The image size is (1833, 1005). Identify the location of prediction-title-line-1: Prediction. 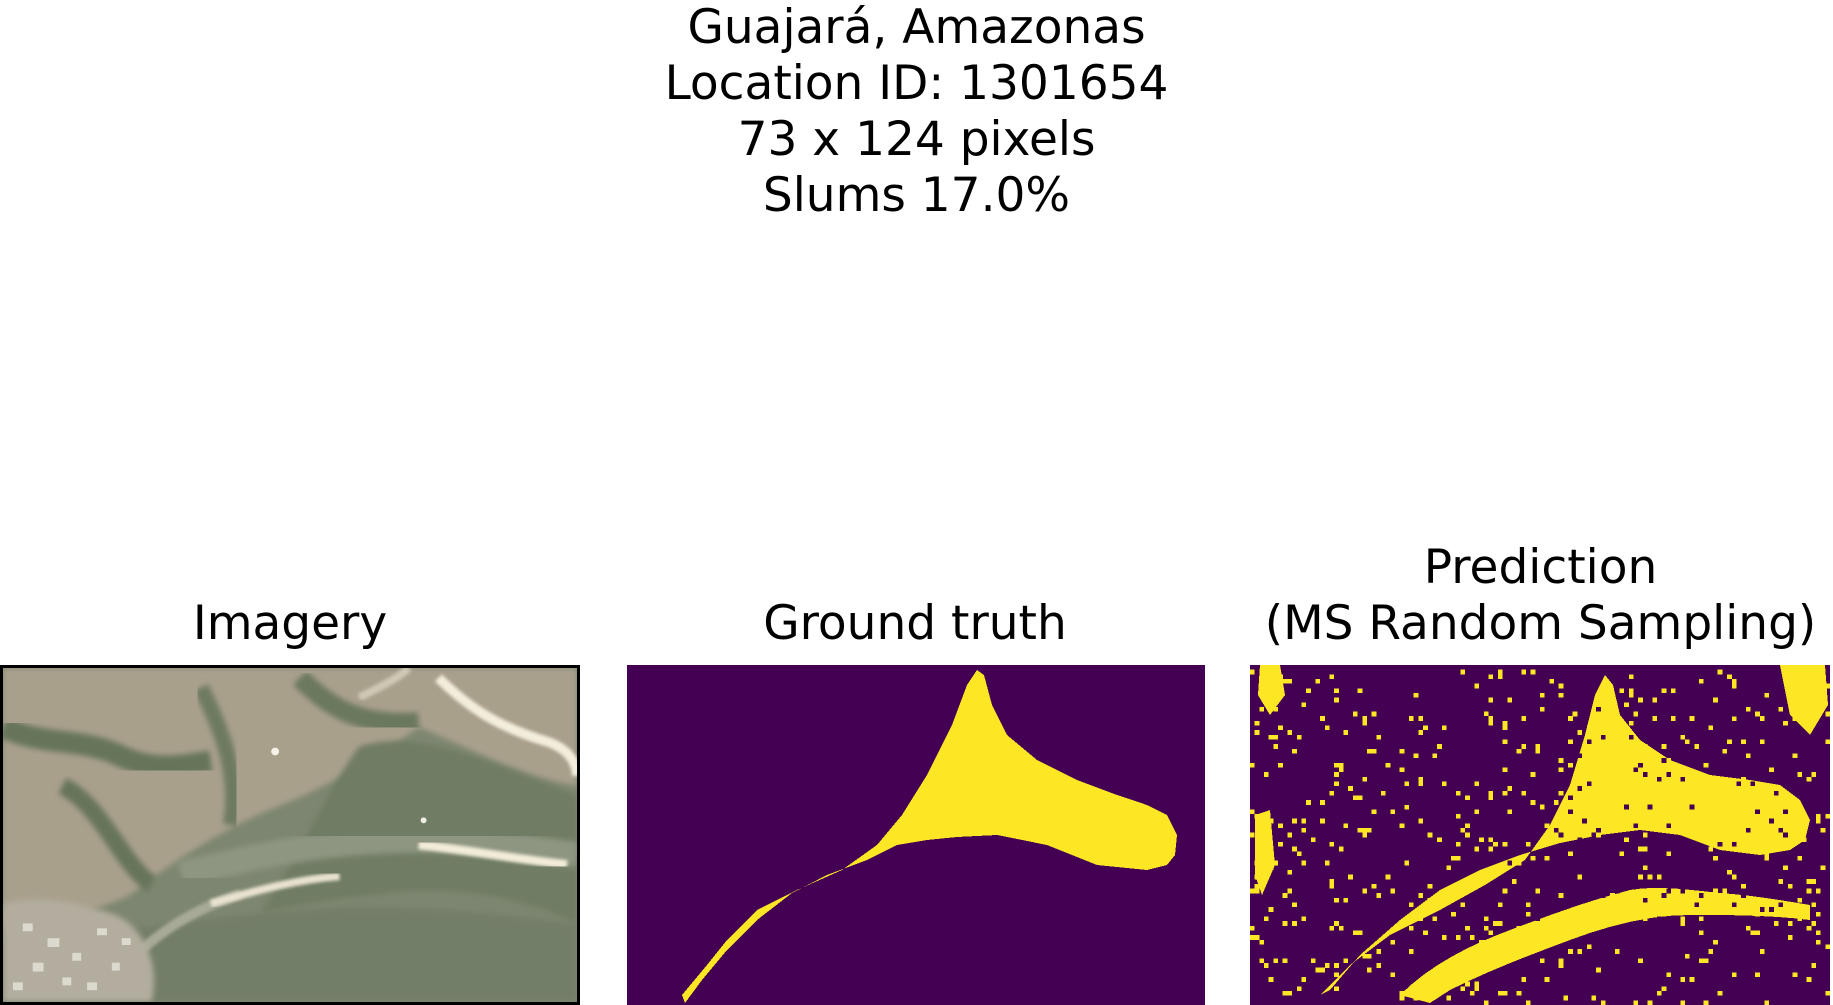
(1540, 567).